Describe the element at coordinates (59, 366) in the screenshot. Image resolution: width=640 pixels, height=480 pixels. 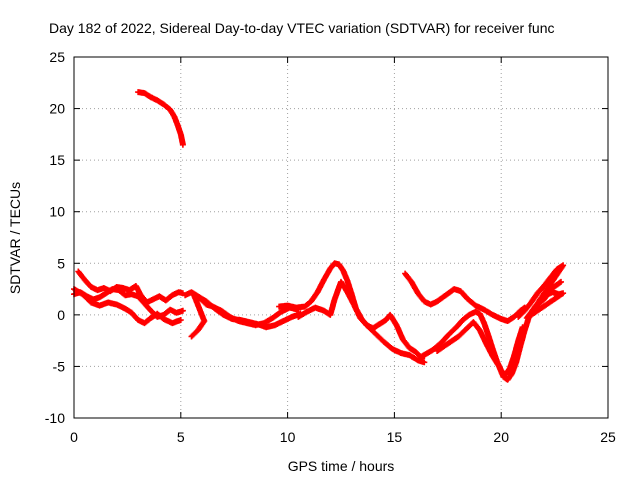
I see `y-tick-label: -5` at that location.